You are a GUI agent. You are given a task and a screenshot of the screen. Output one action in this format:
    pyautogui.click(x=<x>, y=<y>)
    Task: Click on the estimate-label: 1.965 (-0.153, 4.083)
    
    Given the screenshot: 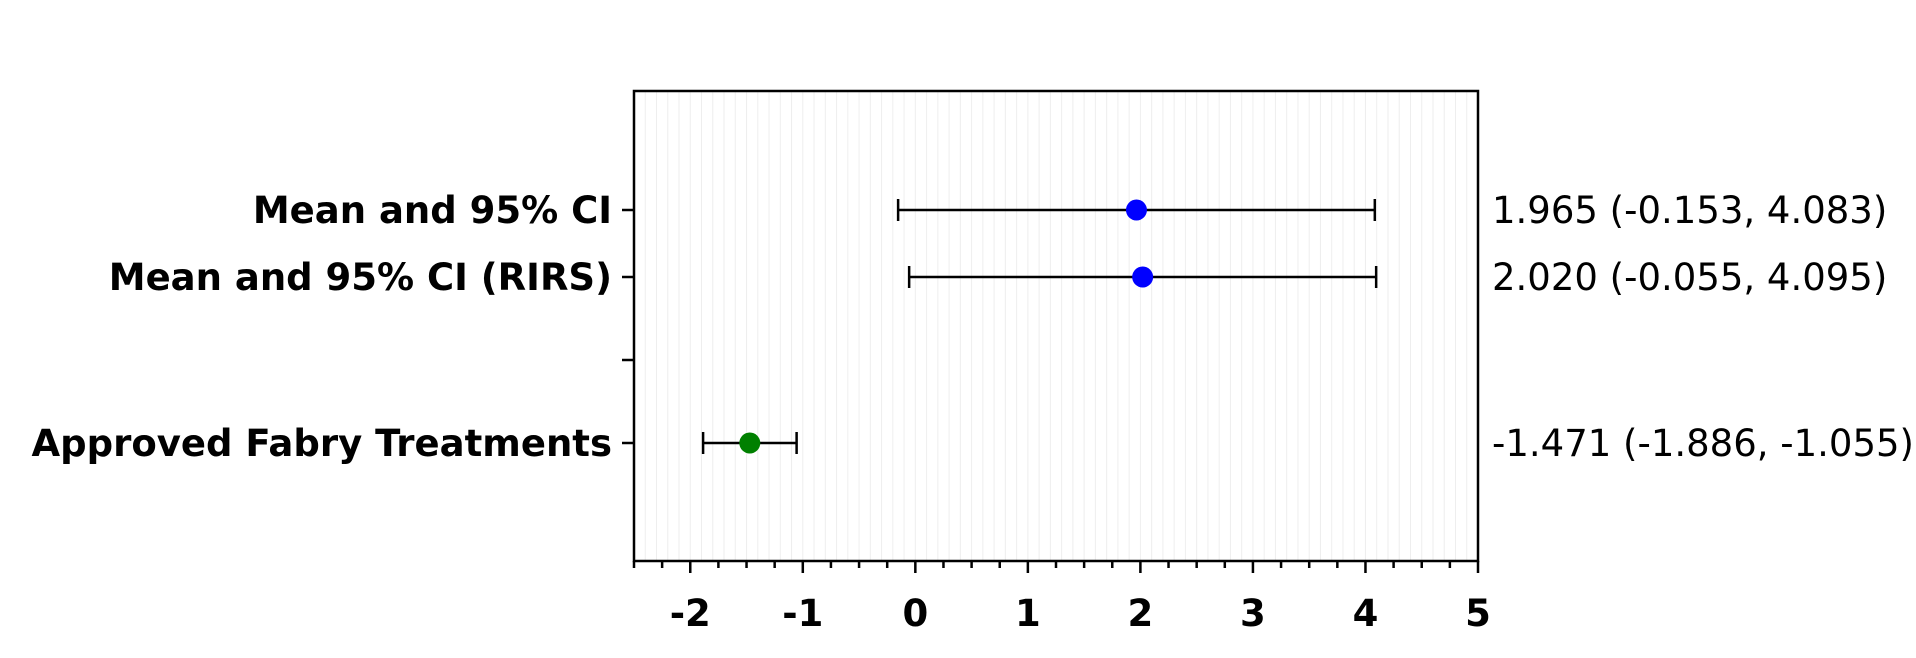 What is the action you would take?
    pyautogui.click(x=1689, y=210)
    